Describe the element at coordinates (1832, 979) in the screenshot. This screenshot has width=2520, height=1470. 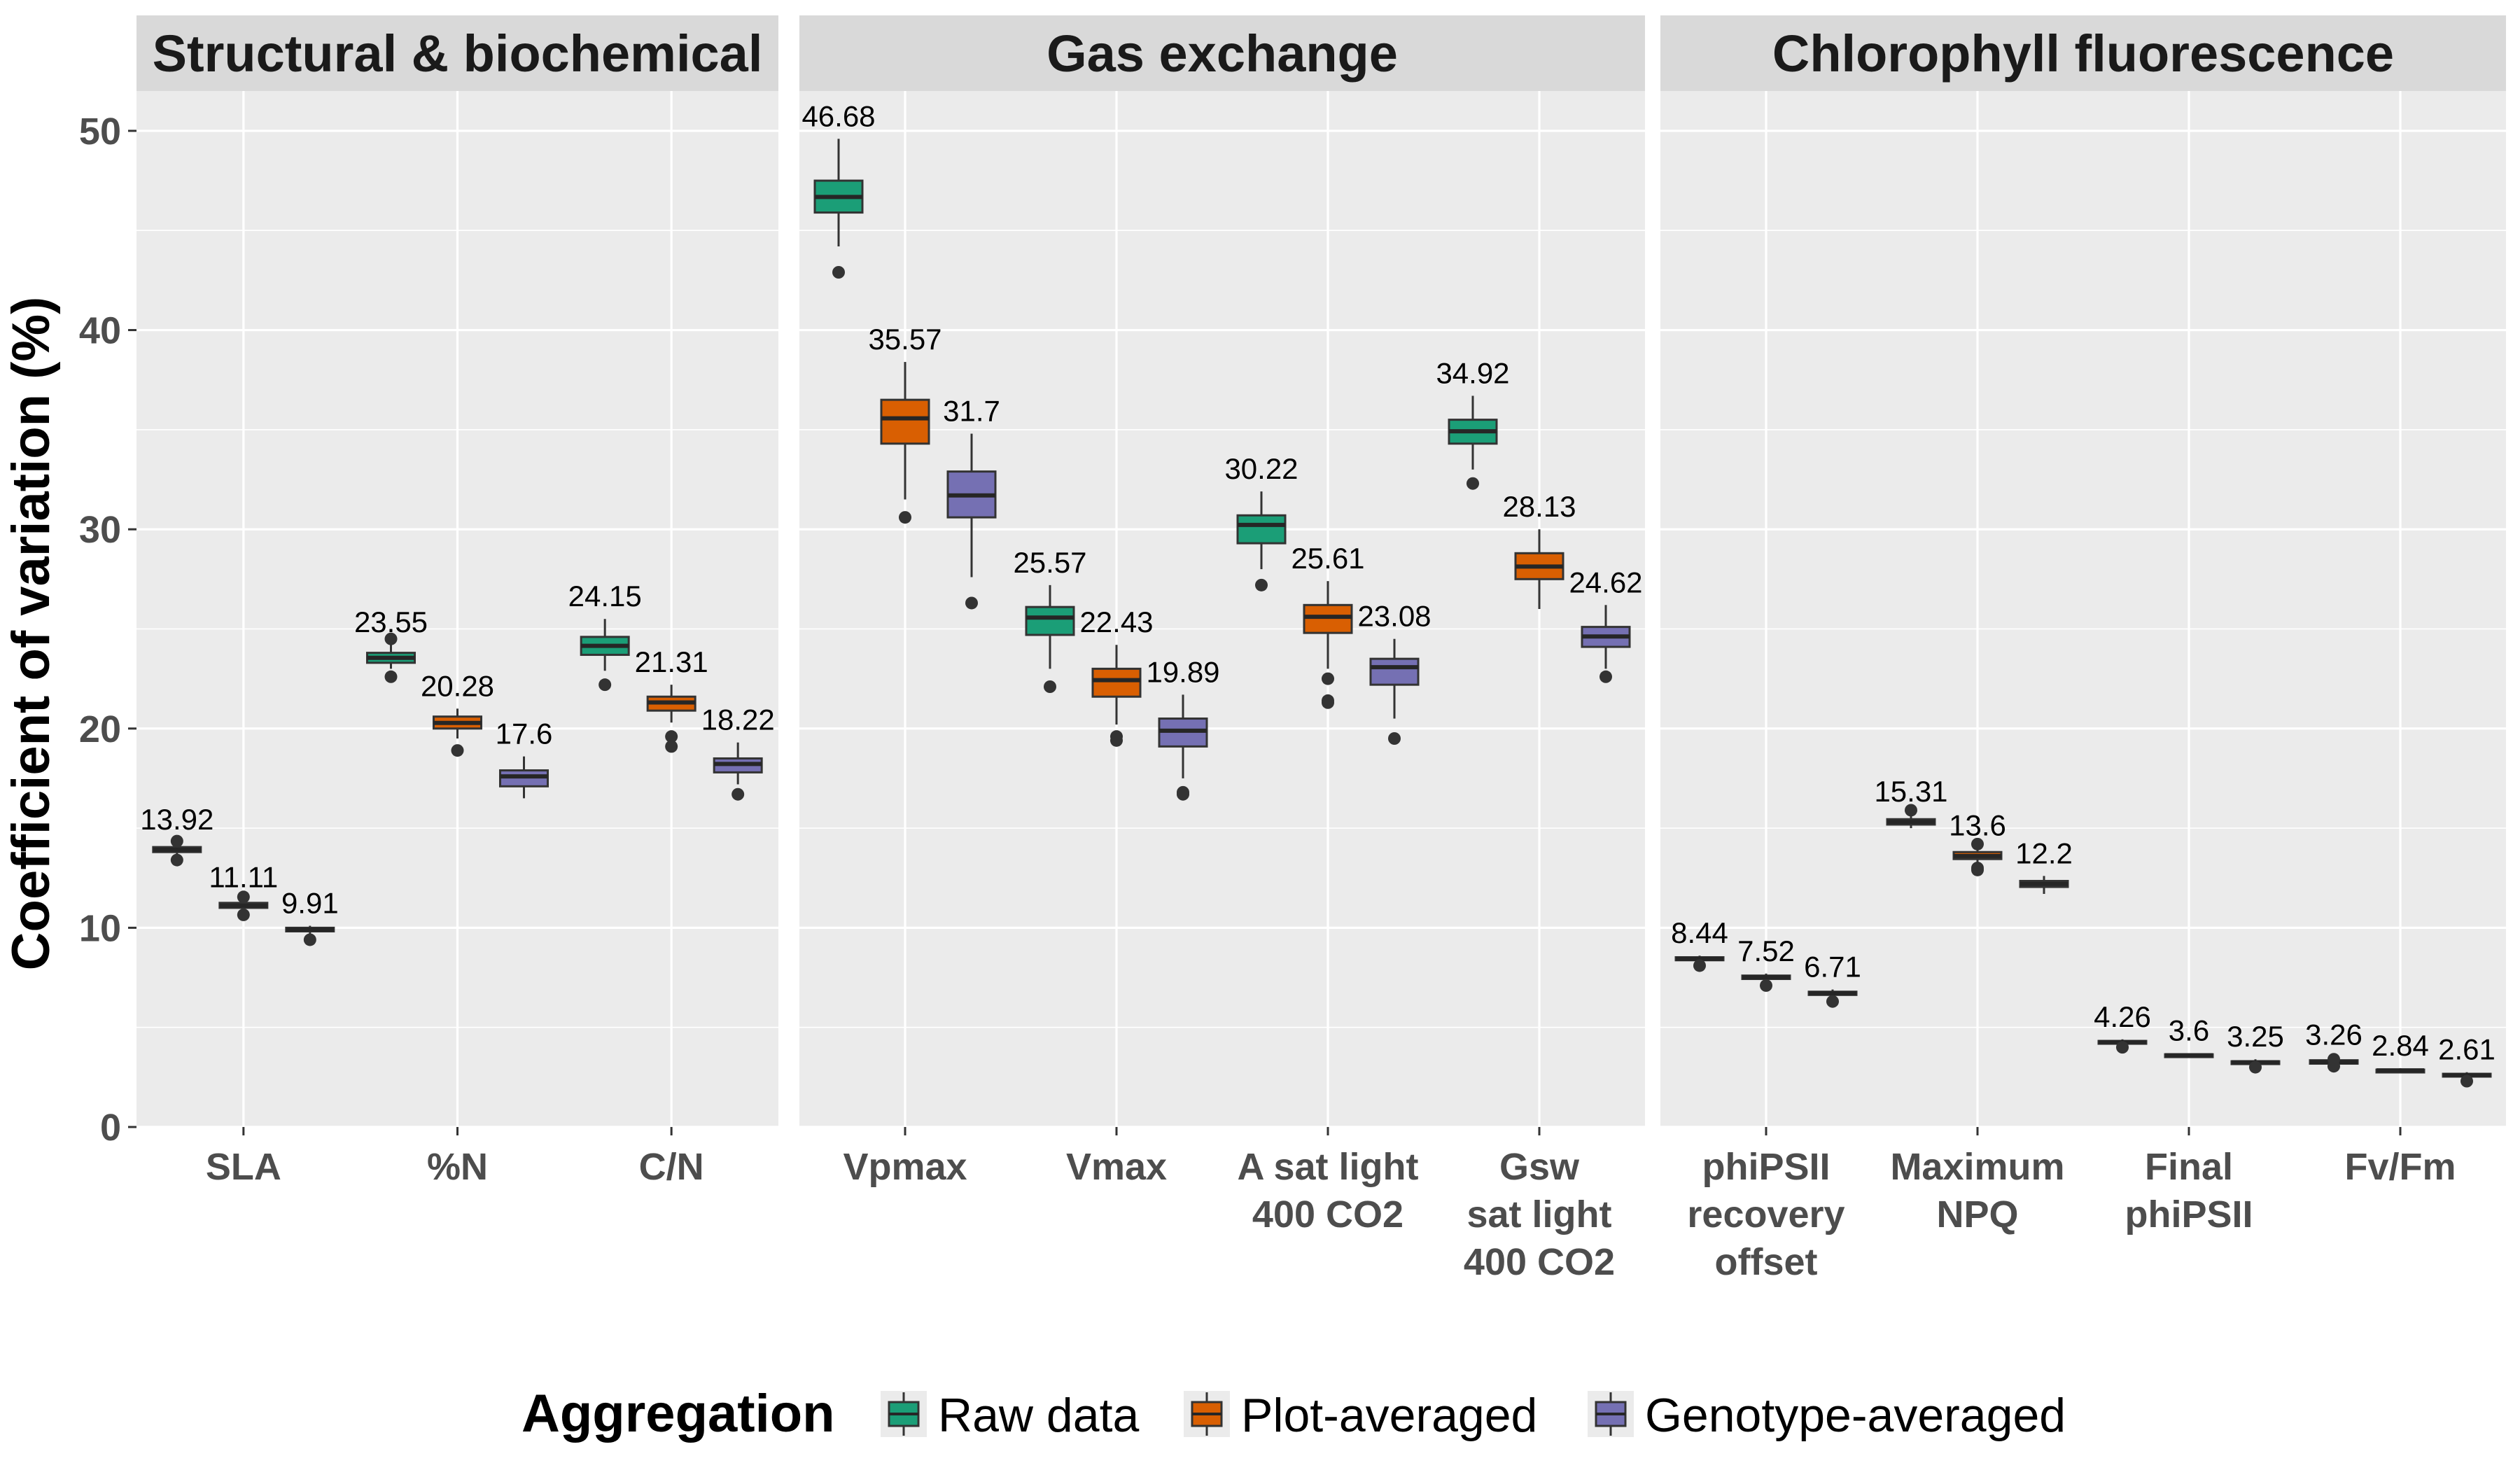
I see `box-genotype-averaged: 6.71` at that location.